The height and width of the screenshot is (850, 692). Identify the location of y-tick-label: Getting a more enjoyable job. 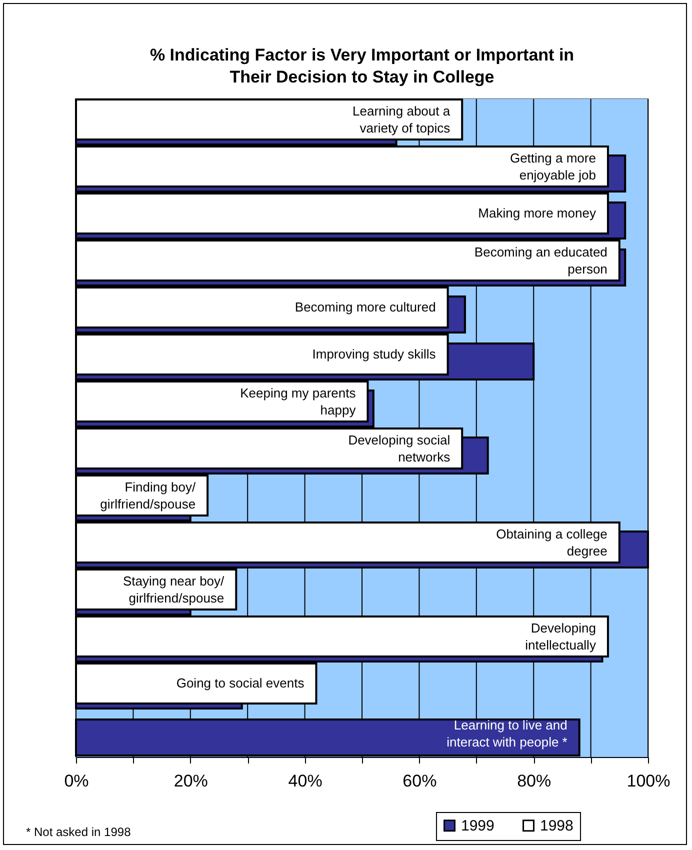
(553, 166).